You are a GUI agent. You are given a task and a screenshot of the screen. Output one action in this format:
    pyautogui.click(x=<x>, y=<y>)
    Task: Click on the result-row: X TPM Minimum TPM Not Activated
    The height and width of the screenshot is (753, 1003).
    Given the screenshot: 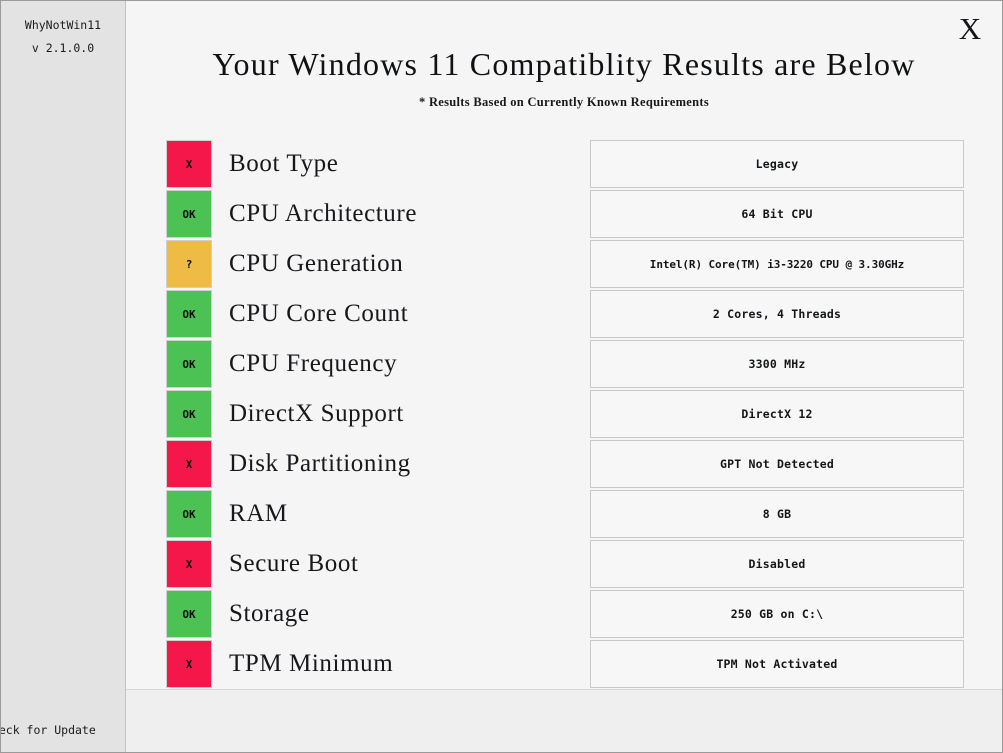 What is the action you would take?
    pyautogui.click(x=501, y=665)
    